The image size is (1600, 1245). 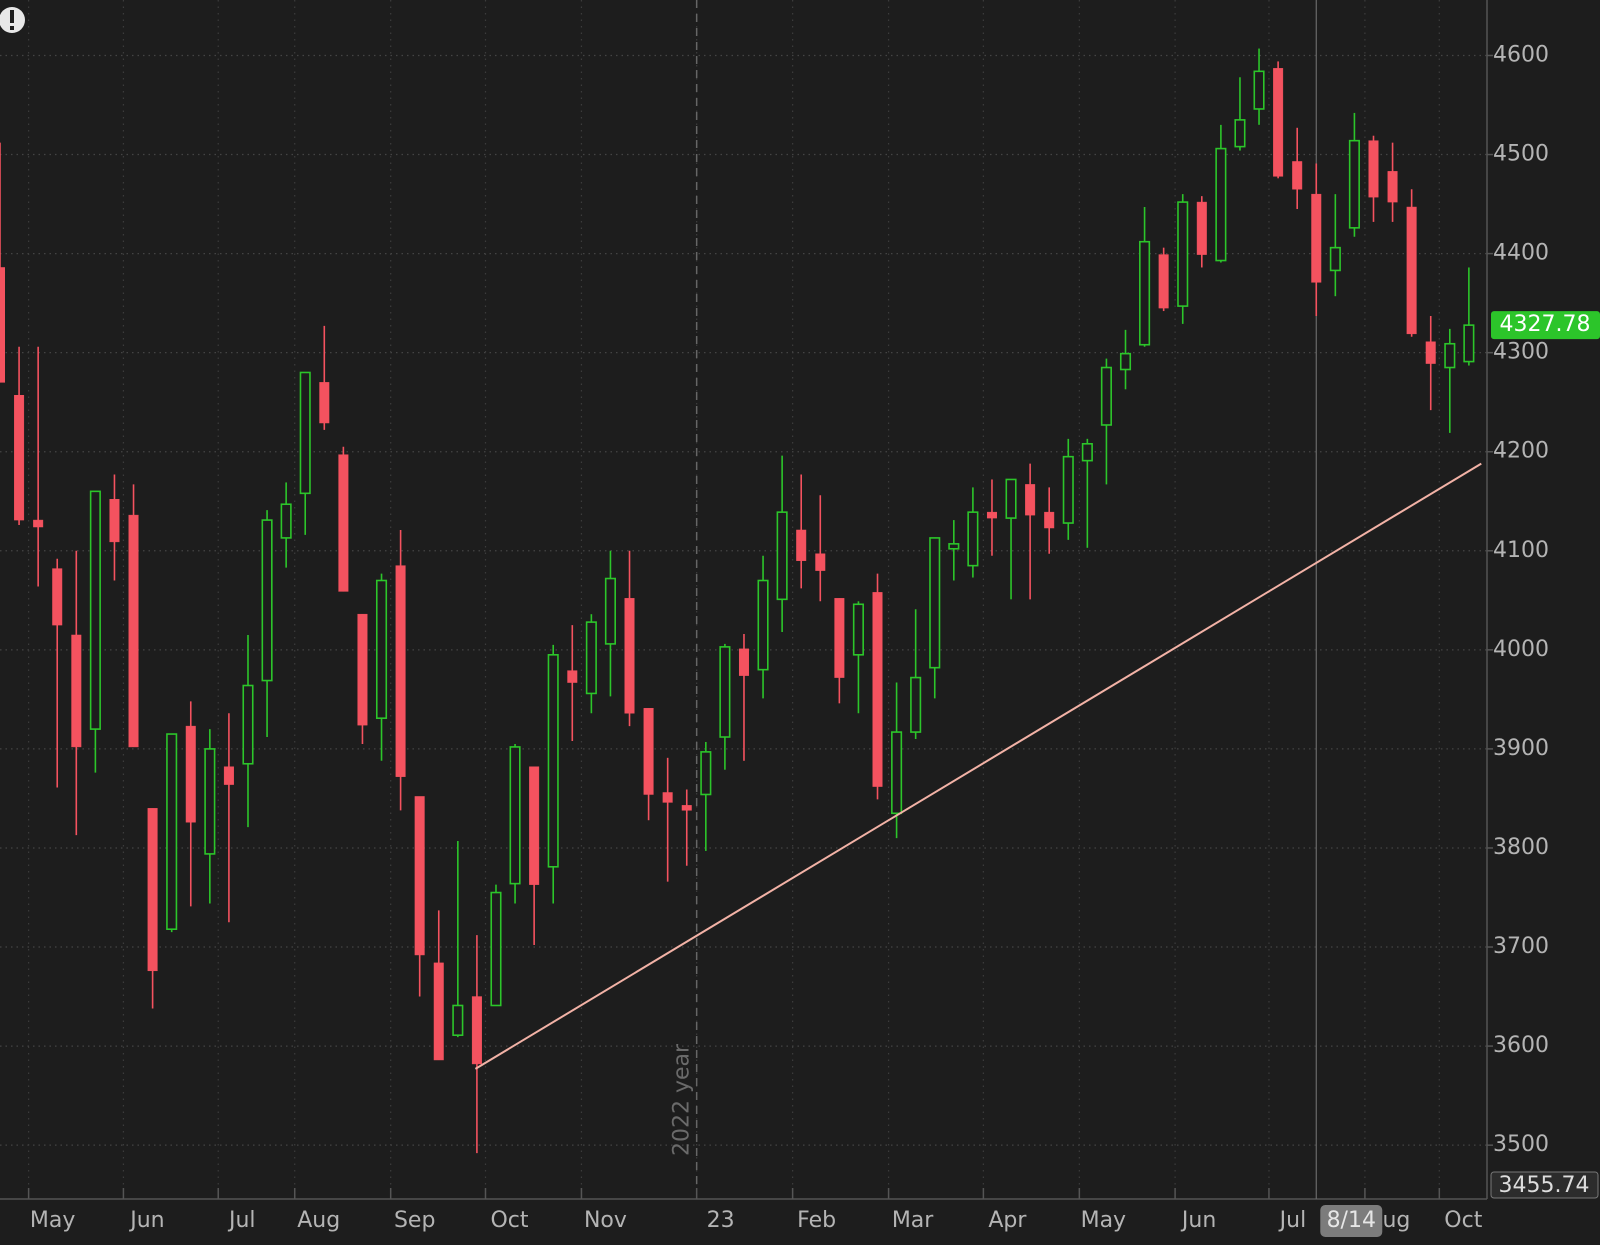 I want to click on axis-min-label: 3455.74, so click(x=1544, y=1185).